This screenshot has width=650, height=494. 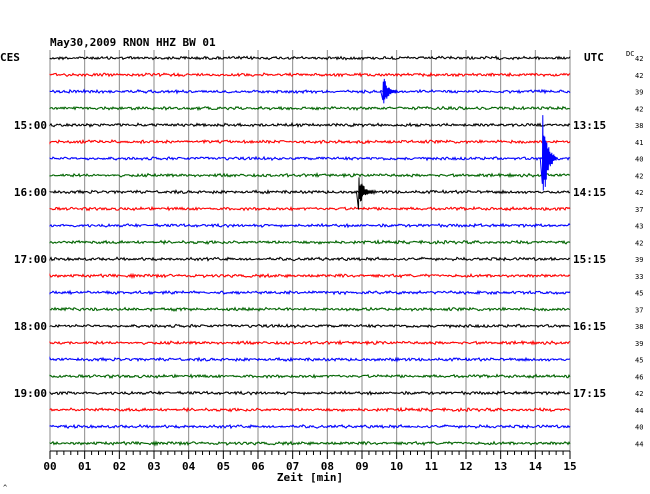 I want to click on chart-title: May30,2009 RNON HHZ BW 01, so click(x=133, y=42).